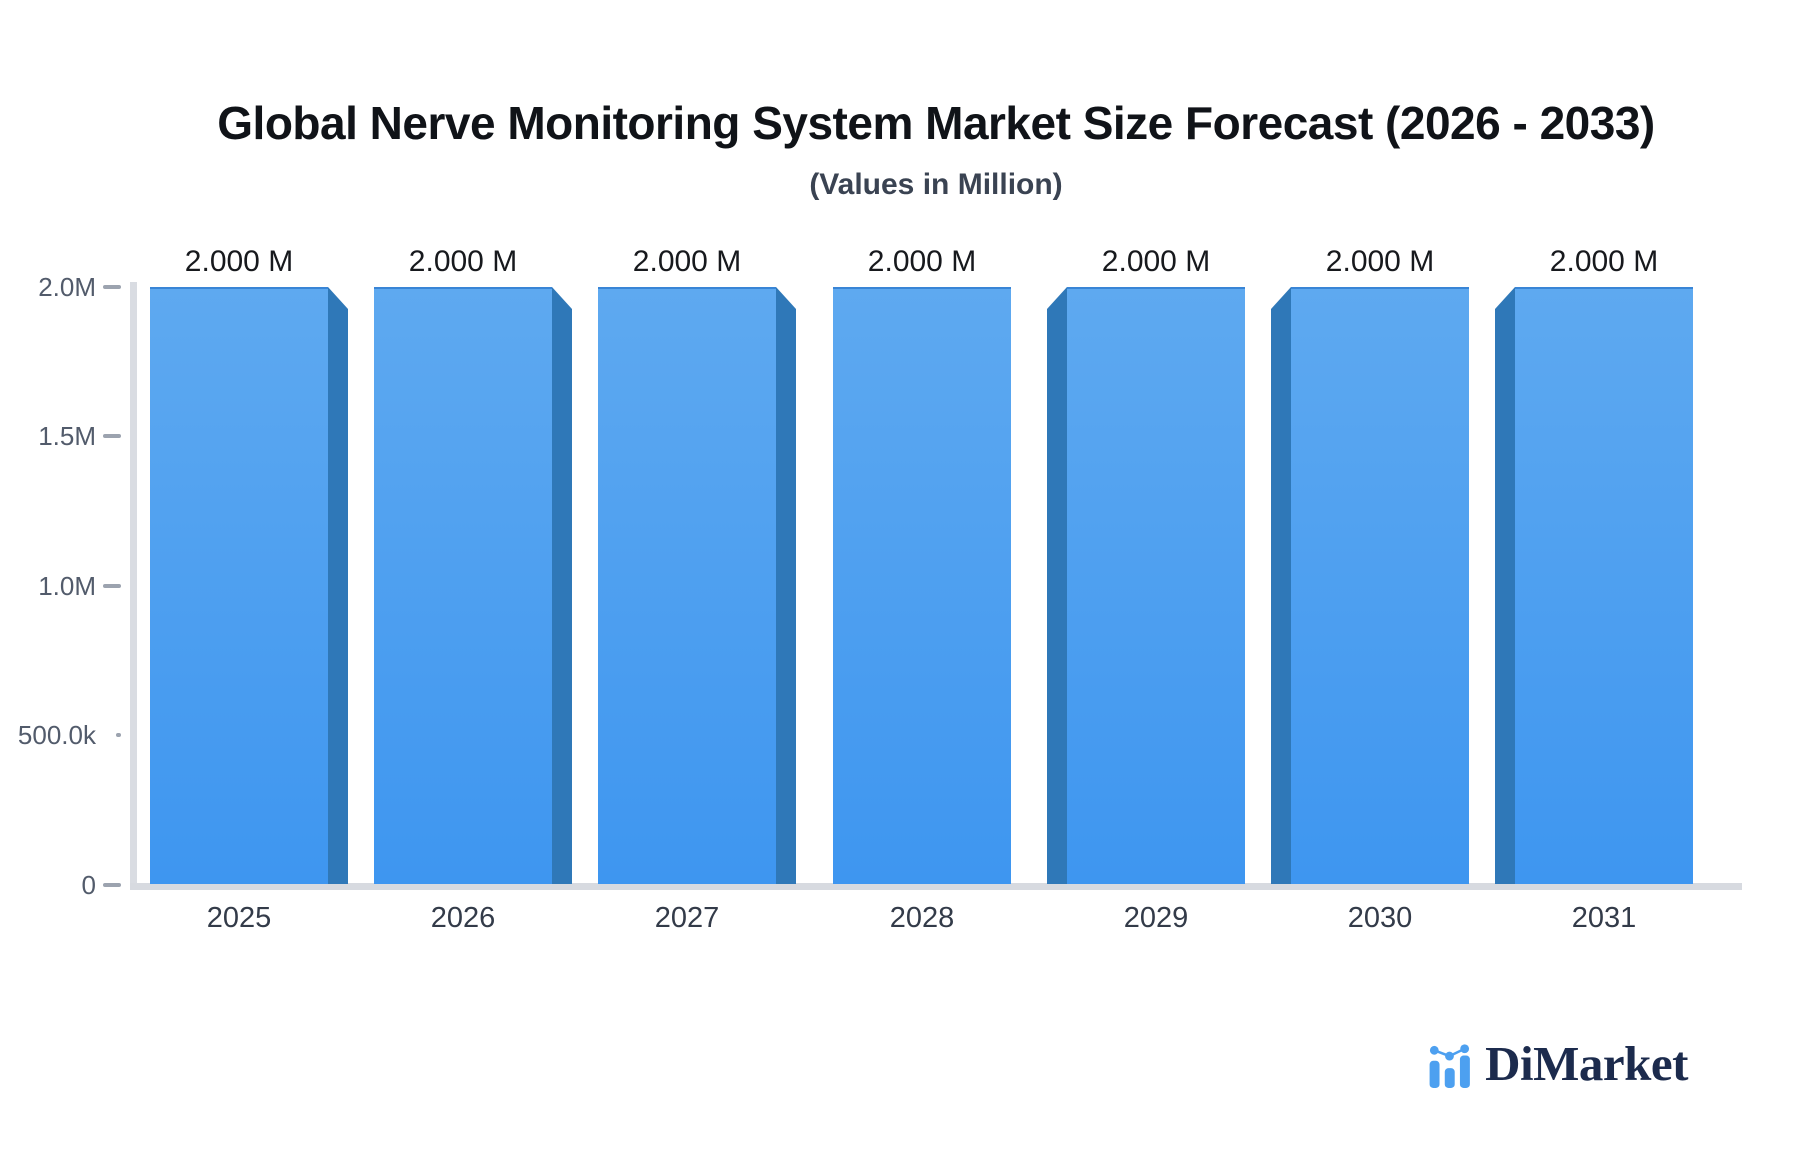  I want to click on x-axis-label: 2026, so click(463, 918).